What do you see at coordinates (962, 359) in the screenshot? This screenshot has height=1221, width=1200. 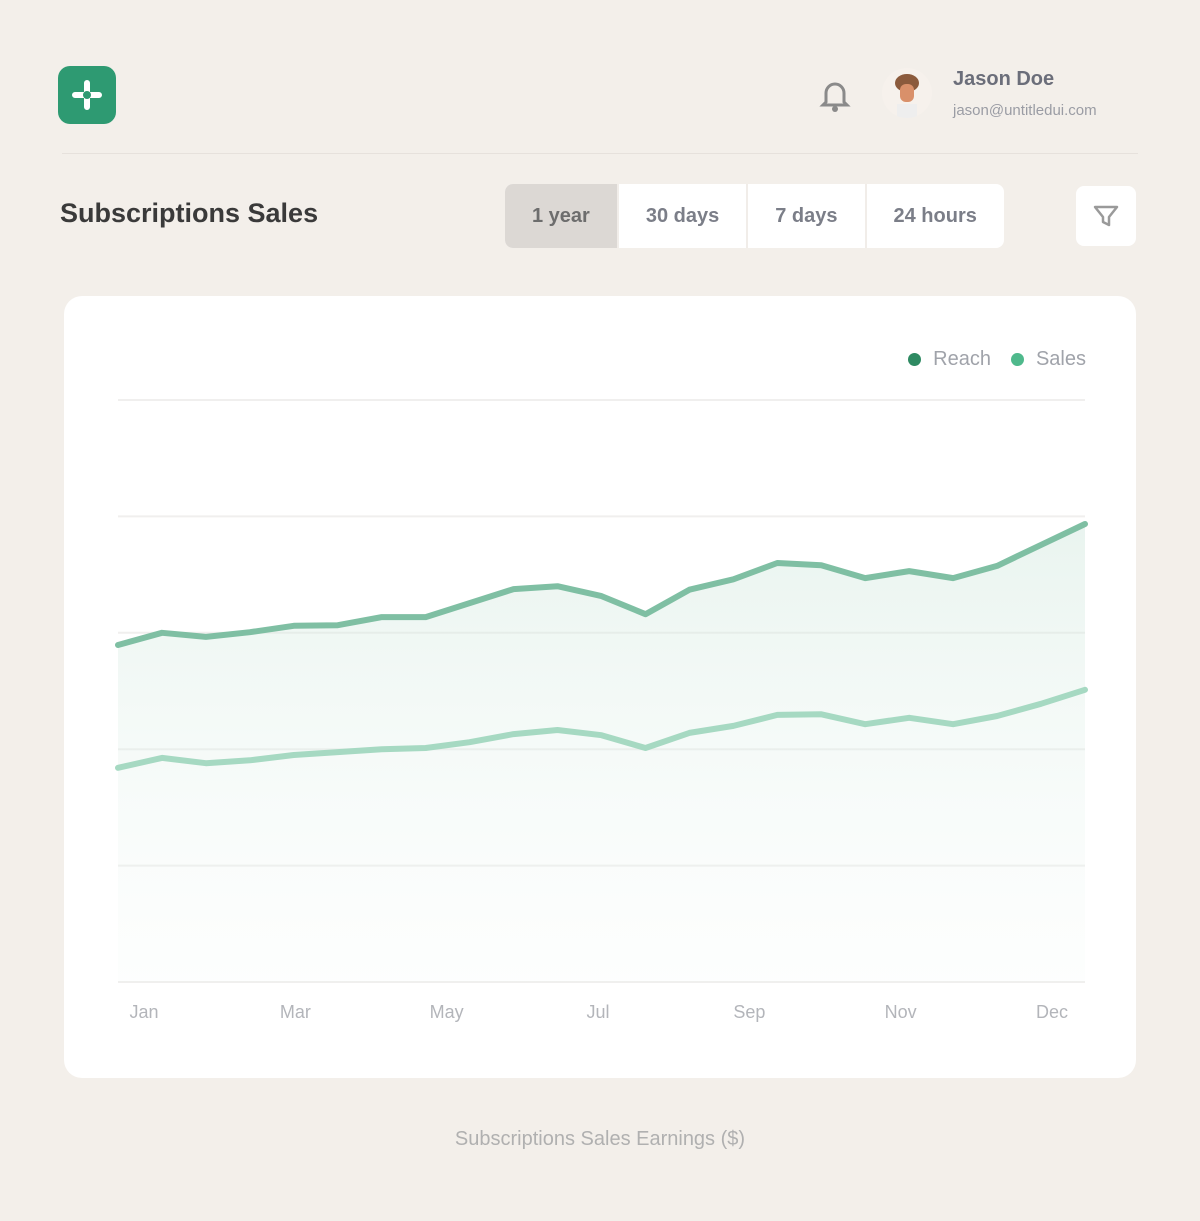 I see `legend-label: Reach` at bounding box center [962, 359].